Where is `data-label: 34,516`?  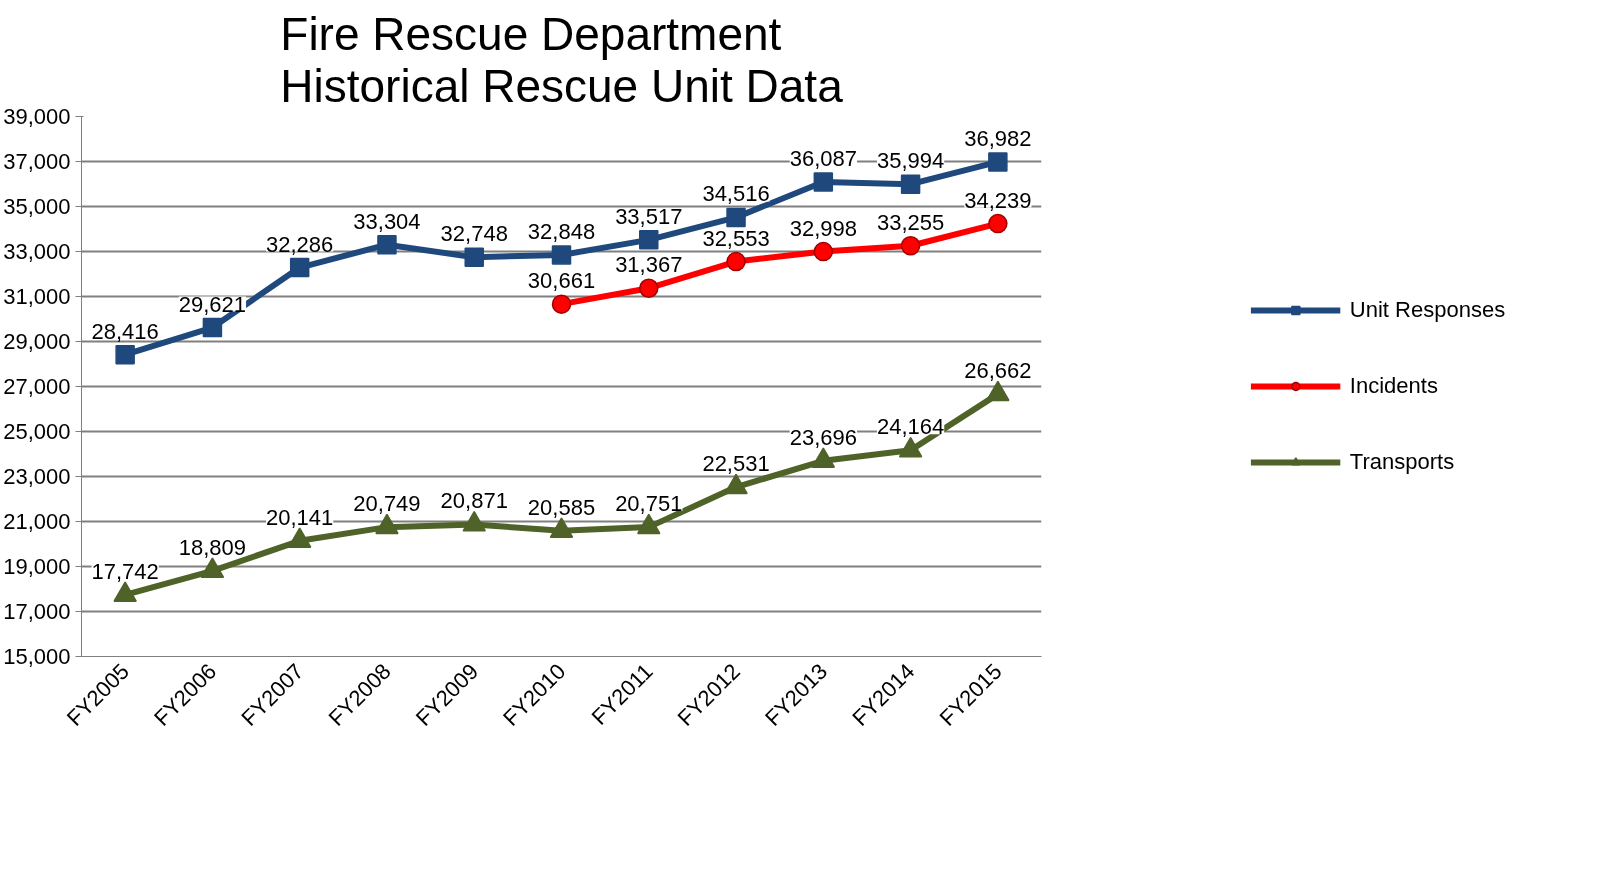
data-label: 34,516 is located at coordinates (736, 194).